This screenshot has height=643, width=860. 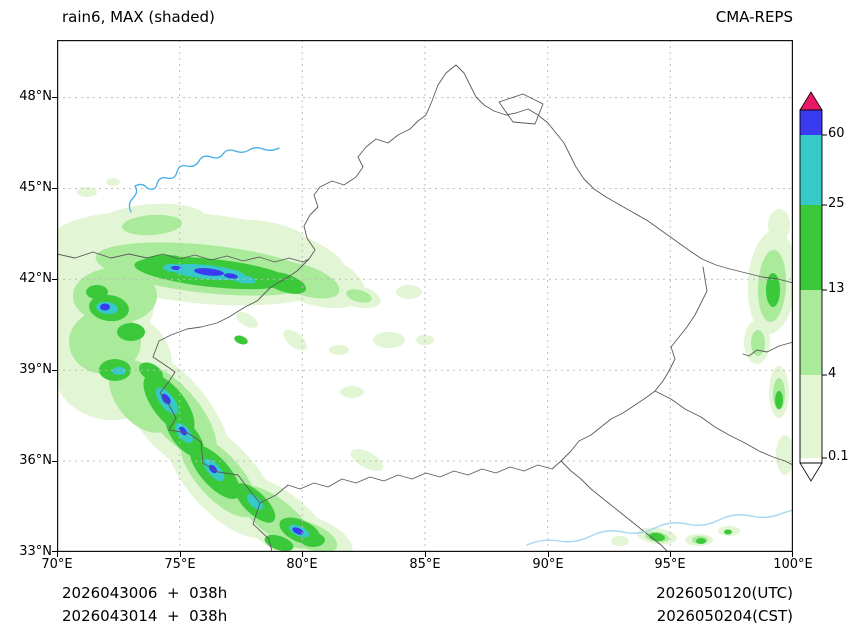 I want to click on colorbar-tick-marks, so click(x=824, y=296).